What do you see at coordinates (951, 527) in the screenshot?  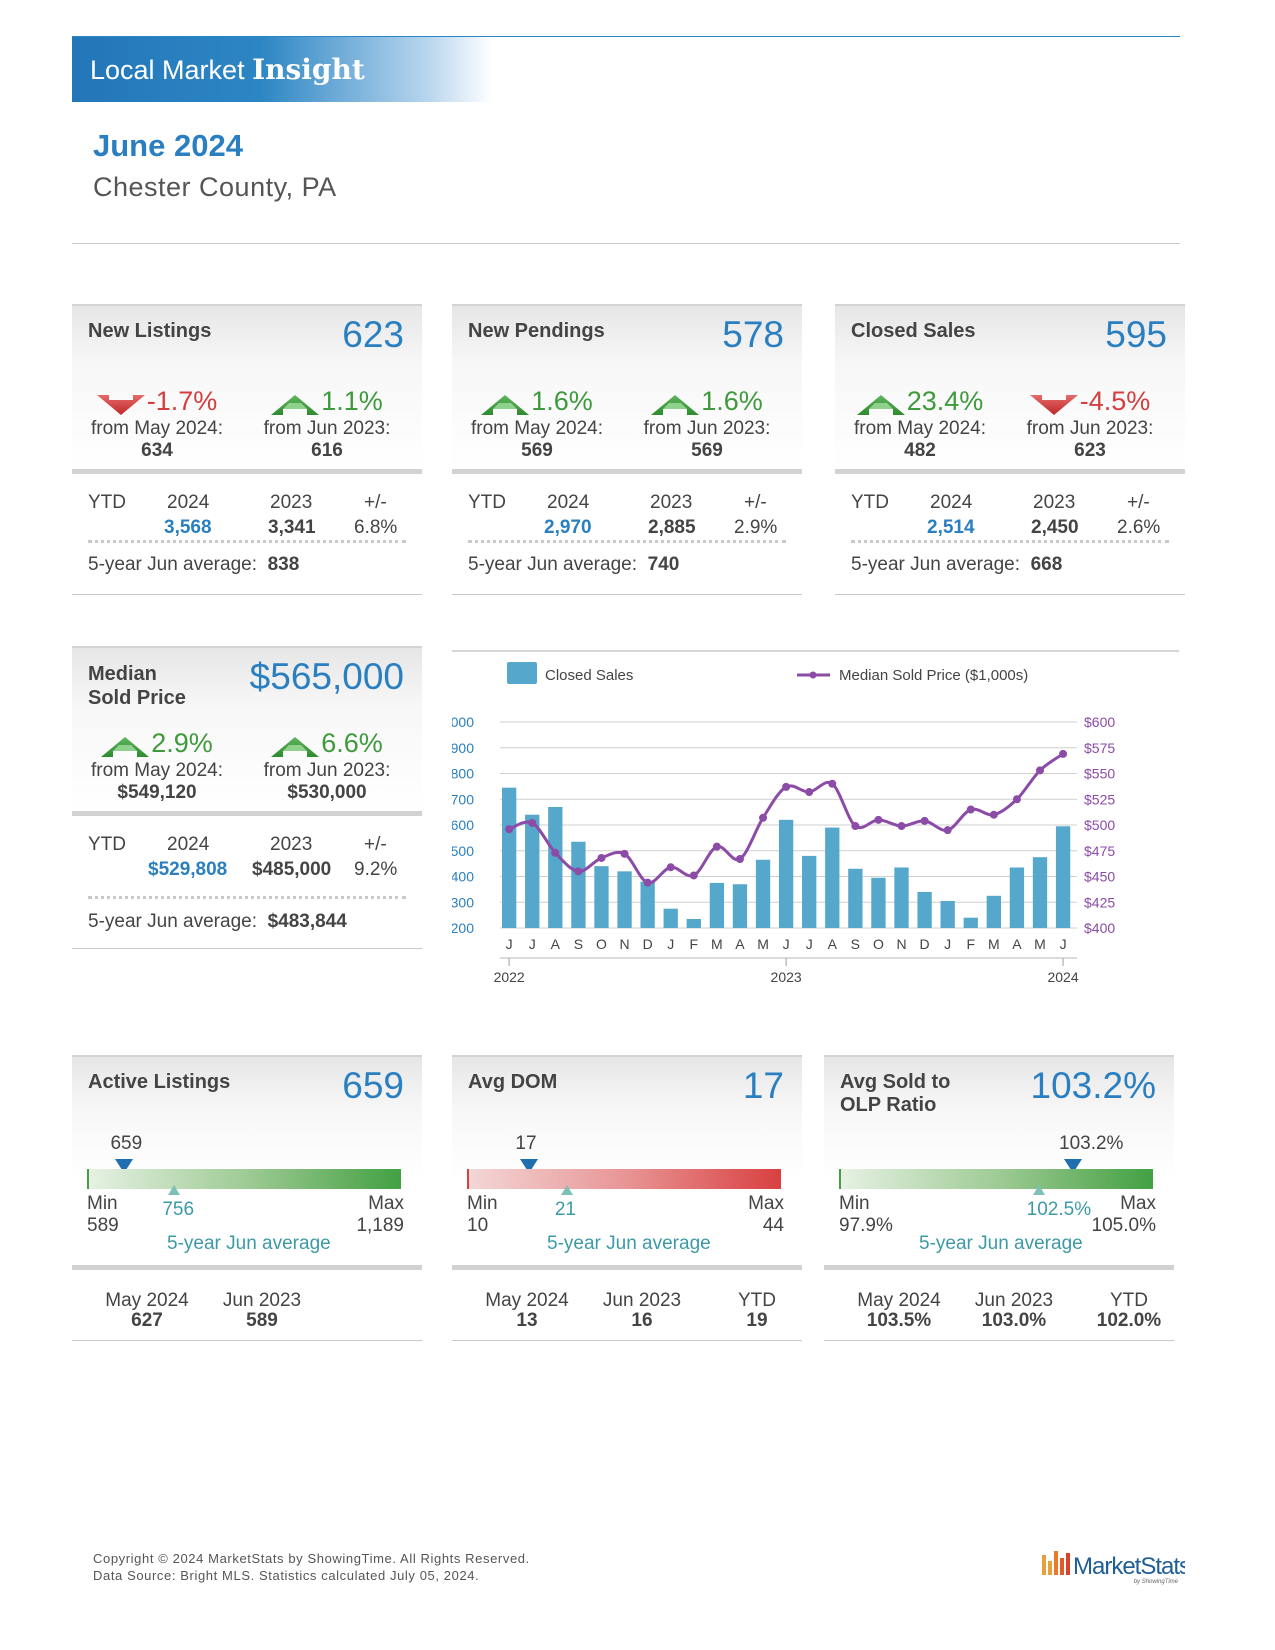 I see `ytd-current: 2,514` at bounding box center [951, 527].